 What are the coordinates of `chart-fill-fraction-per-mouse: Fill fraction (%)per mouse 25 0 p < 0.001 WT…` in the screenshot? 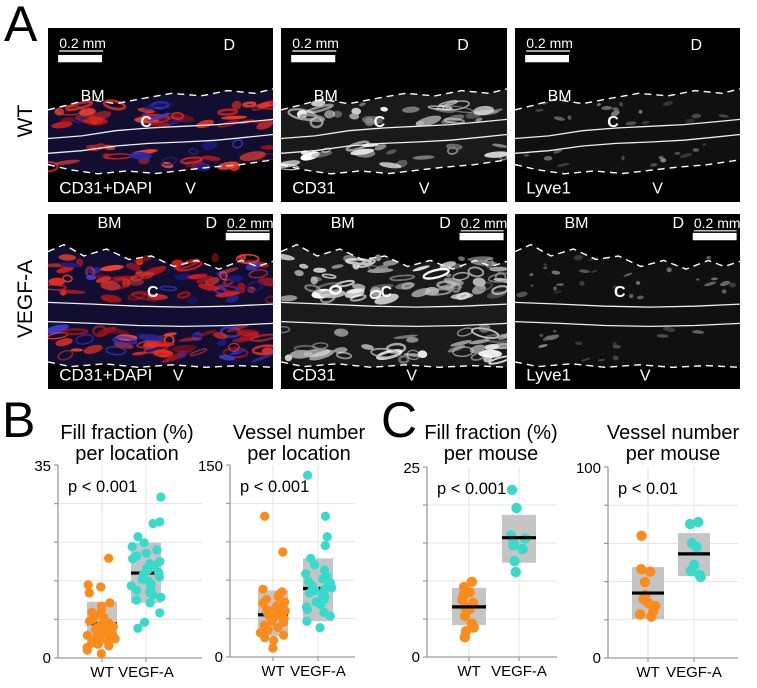 It's located at (480, 551).